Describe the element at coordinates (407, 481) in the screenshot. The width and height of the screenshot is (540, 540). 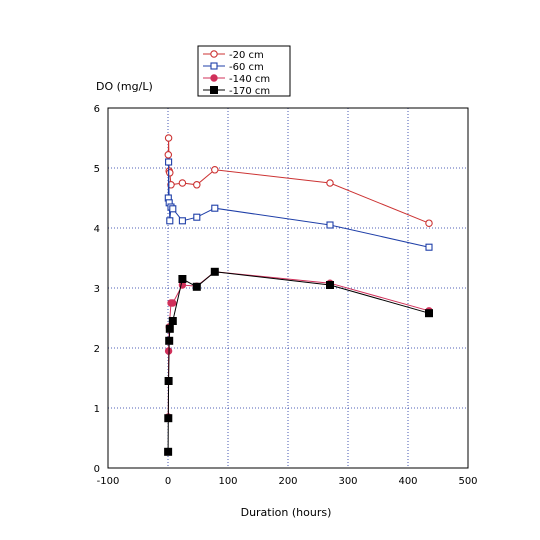
I see `x-tick-label: 400` at that location.